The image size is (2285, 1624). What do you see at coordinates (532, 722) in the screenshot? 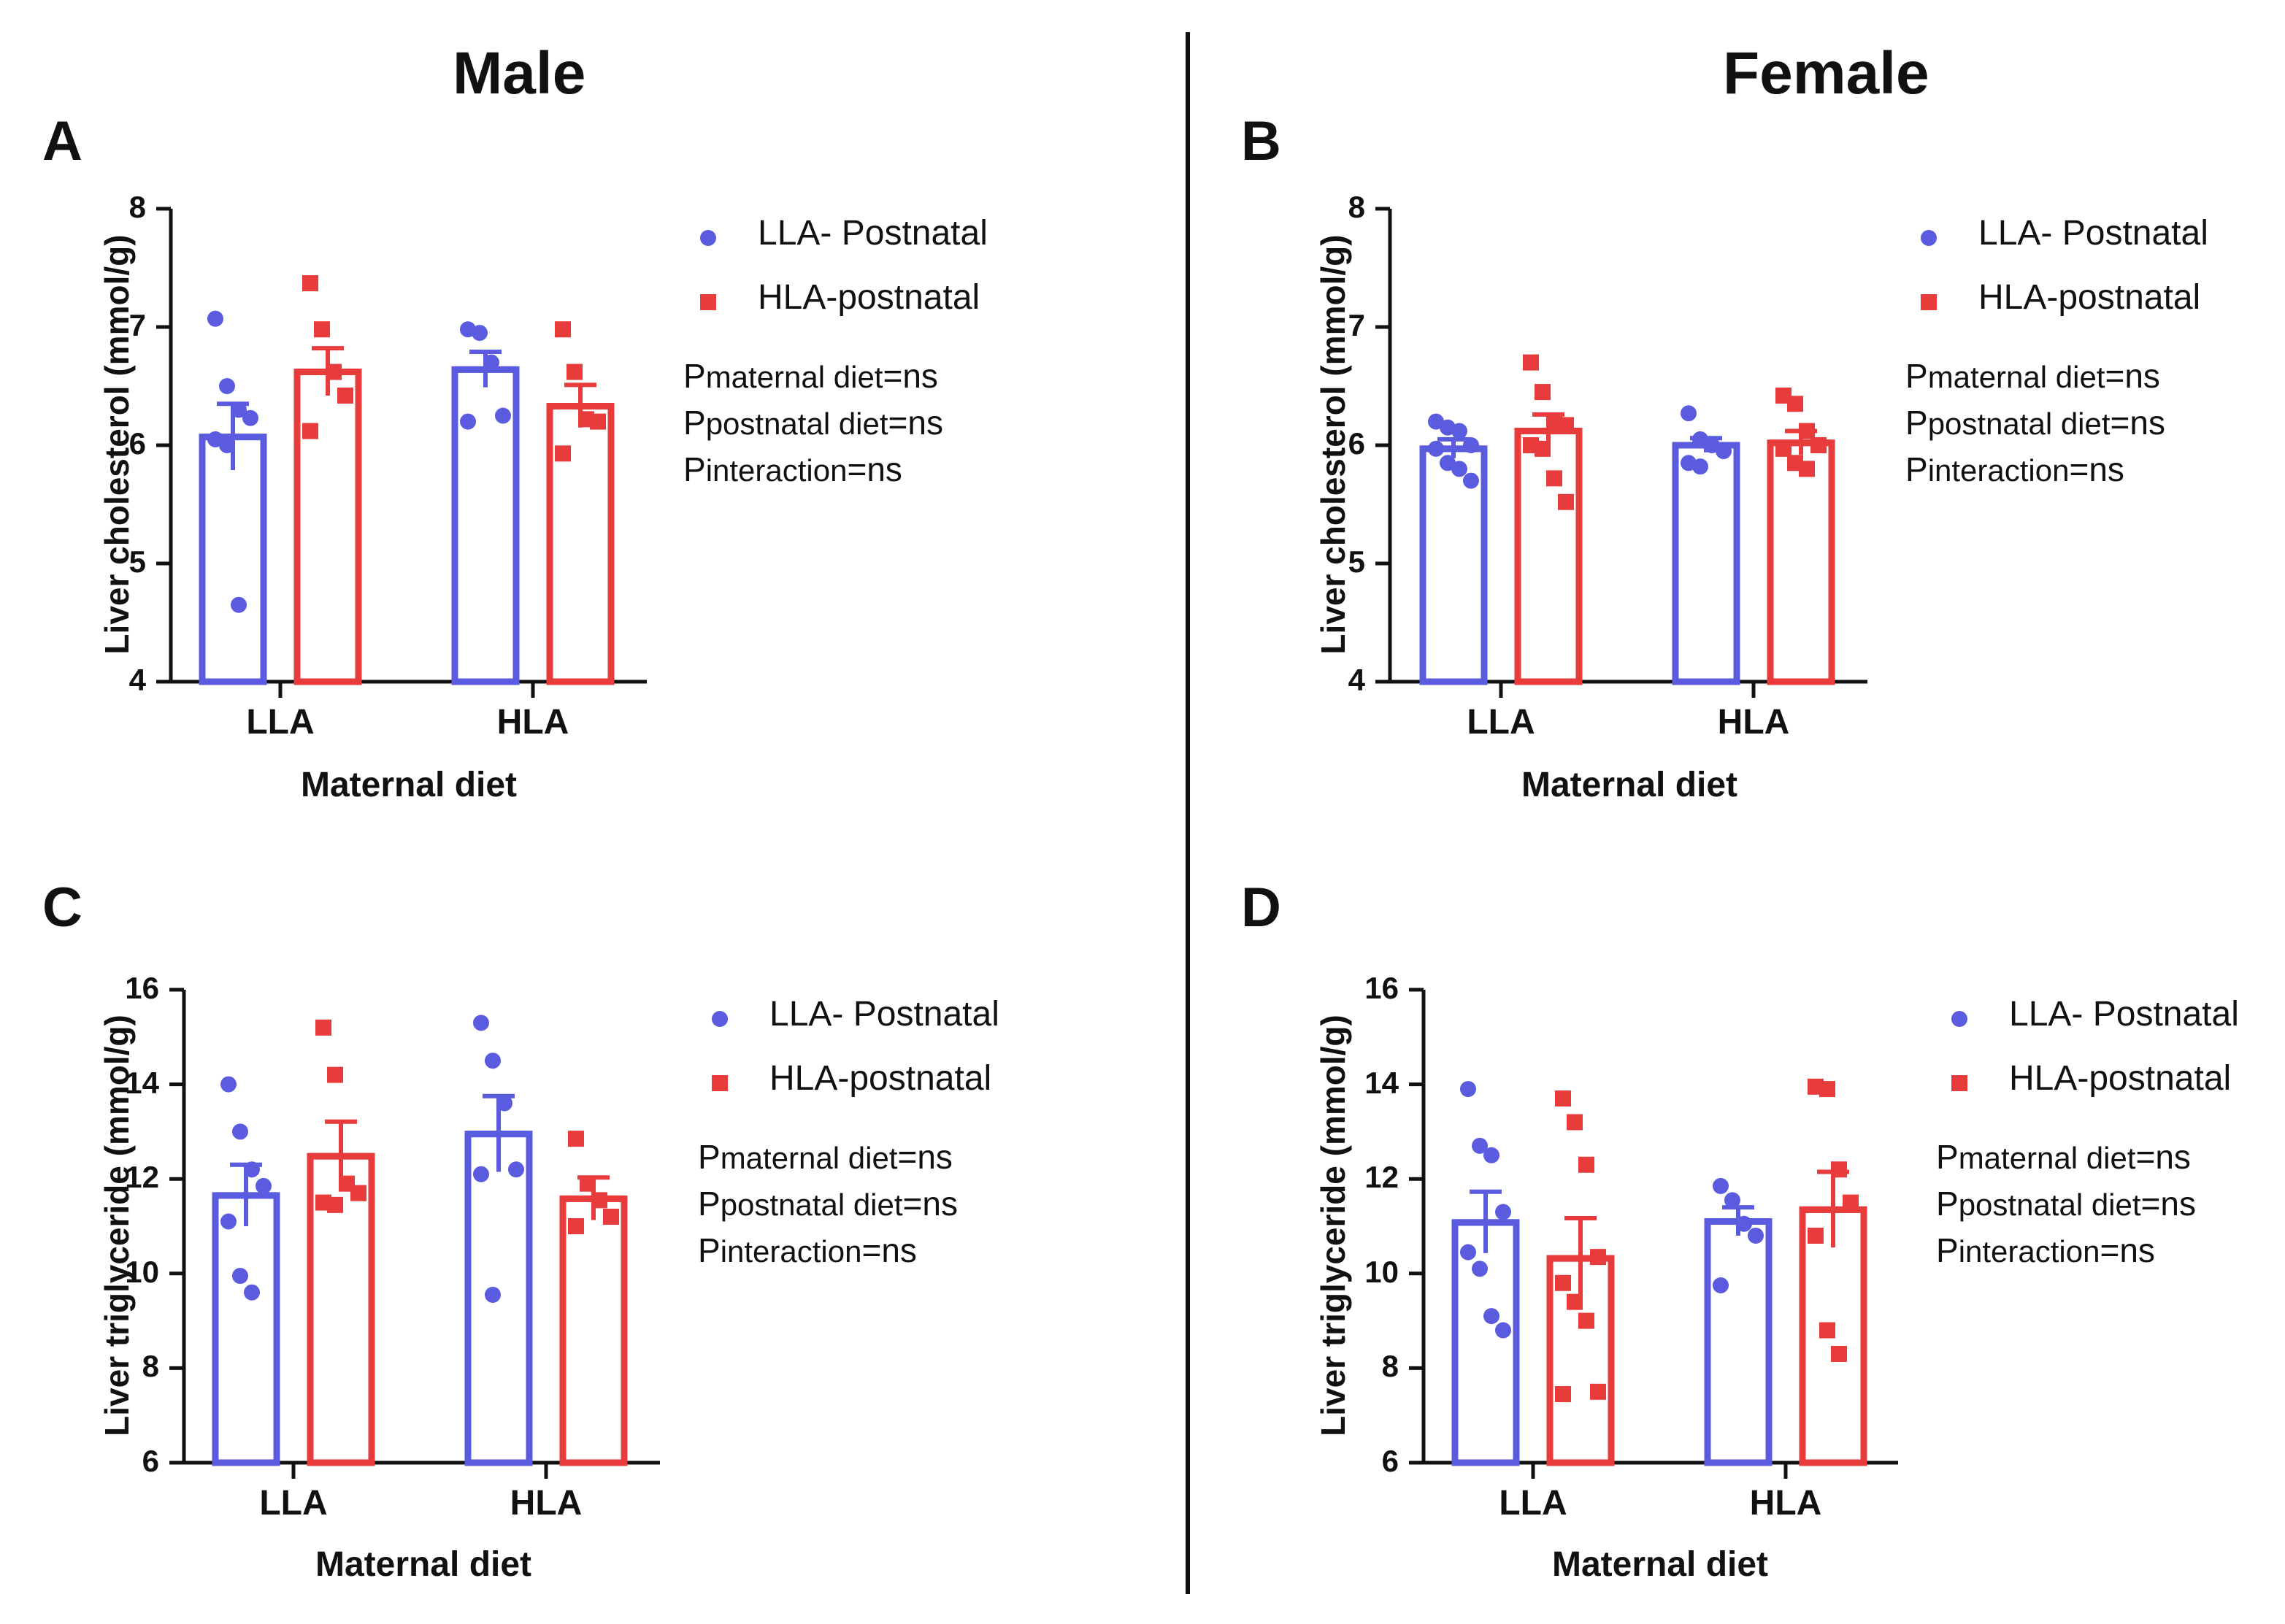
I see `panel-a-category-hla: HLA` at bounding box center [532, 722].